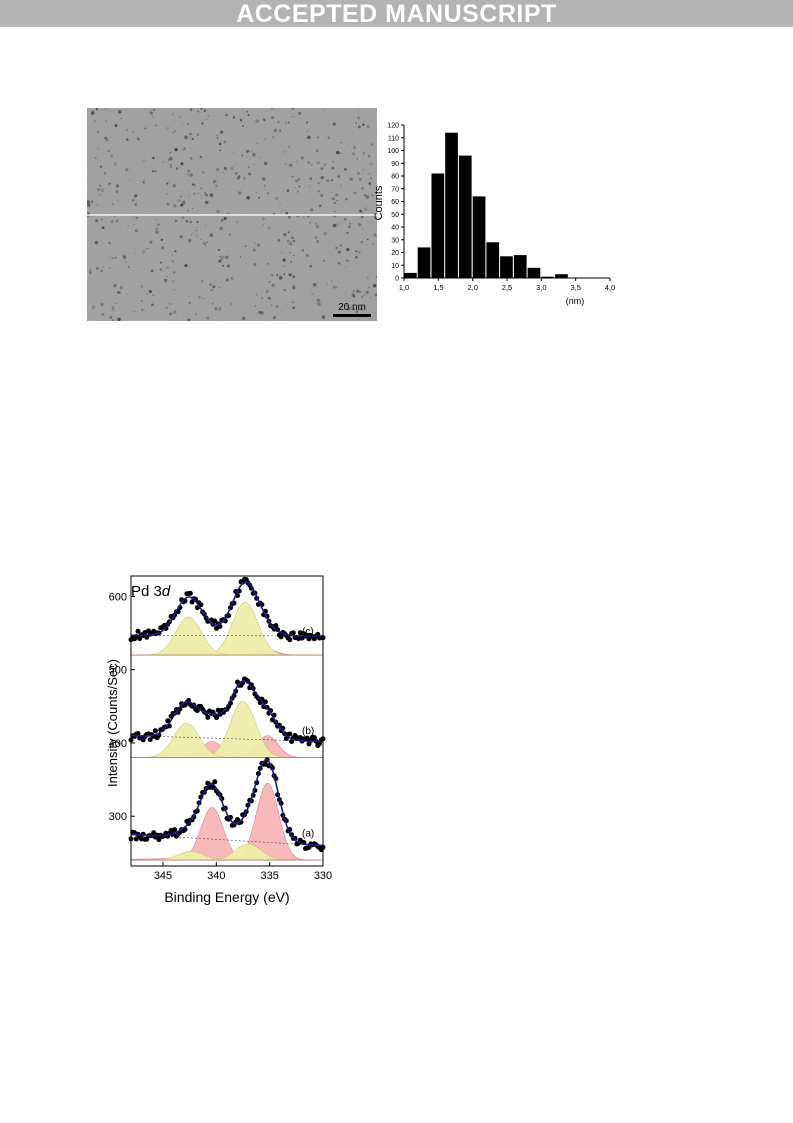  I want to click on banner, so click(396, 13).